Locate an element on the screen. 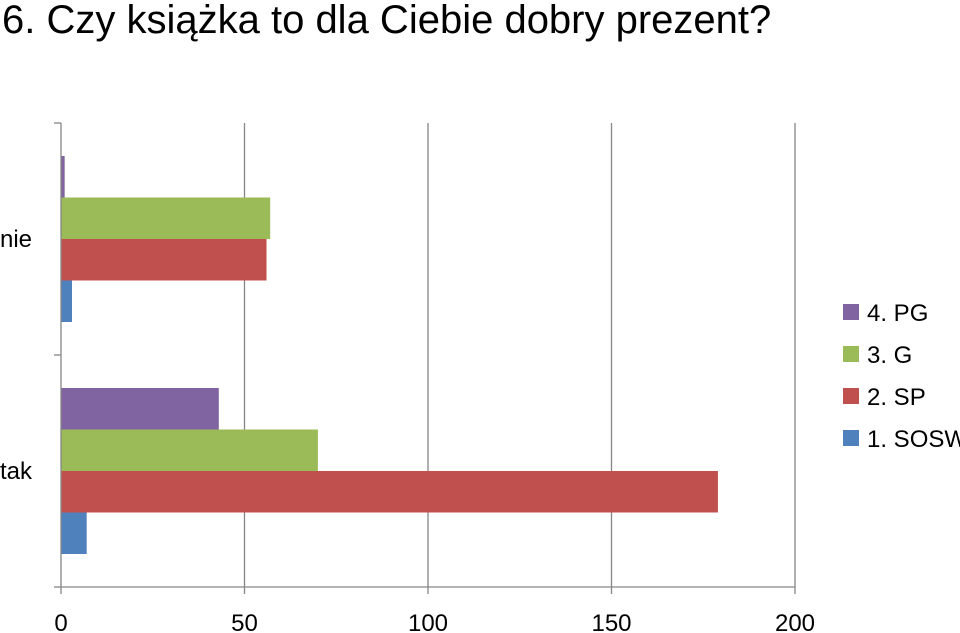 This screenshot has height=633, width=960. category-label-nie: nie is located at coordinates (16, 239).